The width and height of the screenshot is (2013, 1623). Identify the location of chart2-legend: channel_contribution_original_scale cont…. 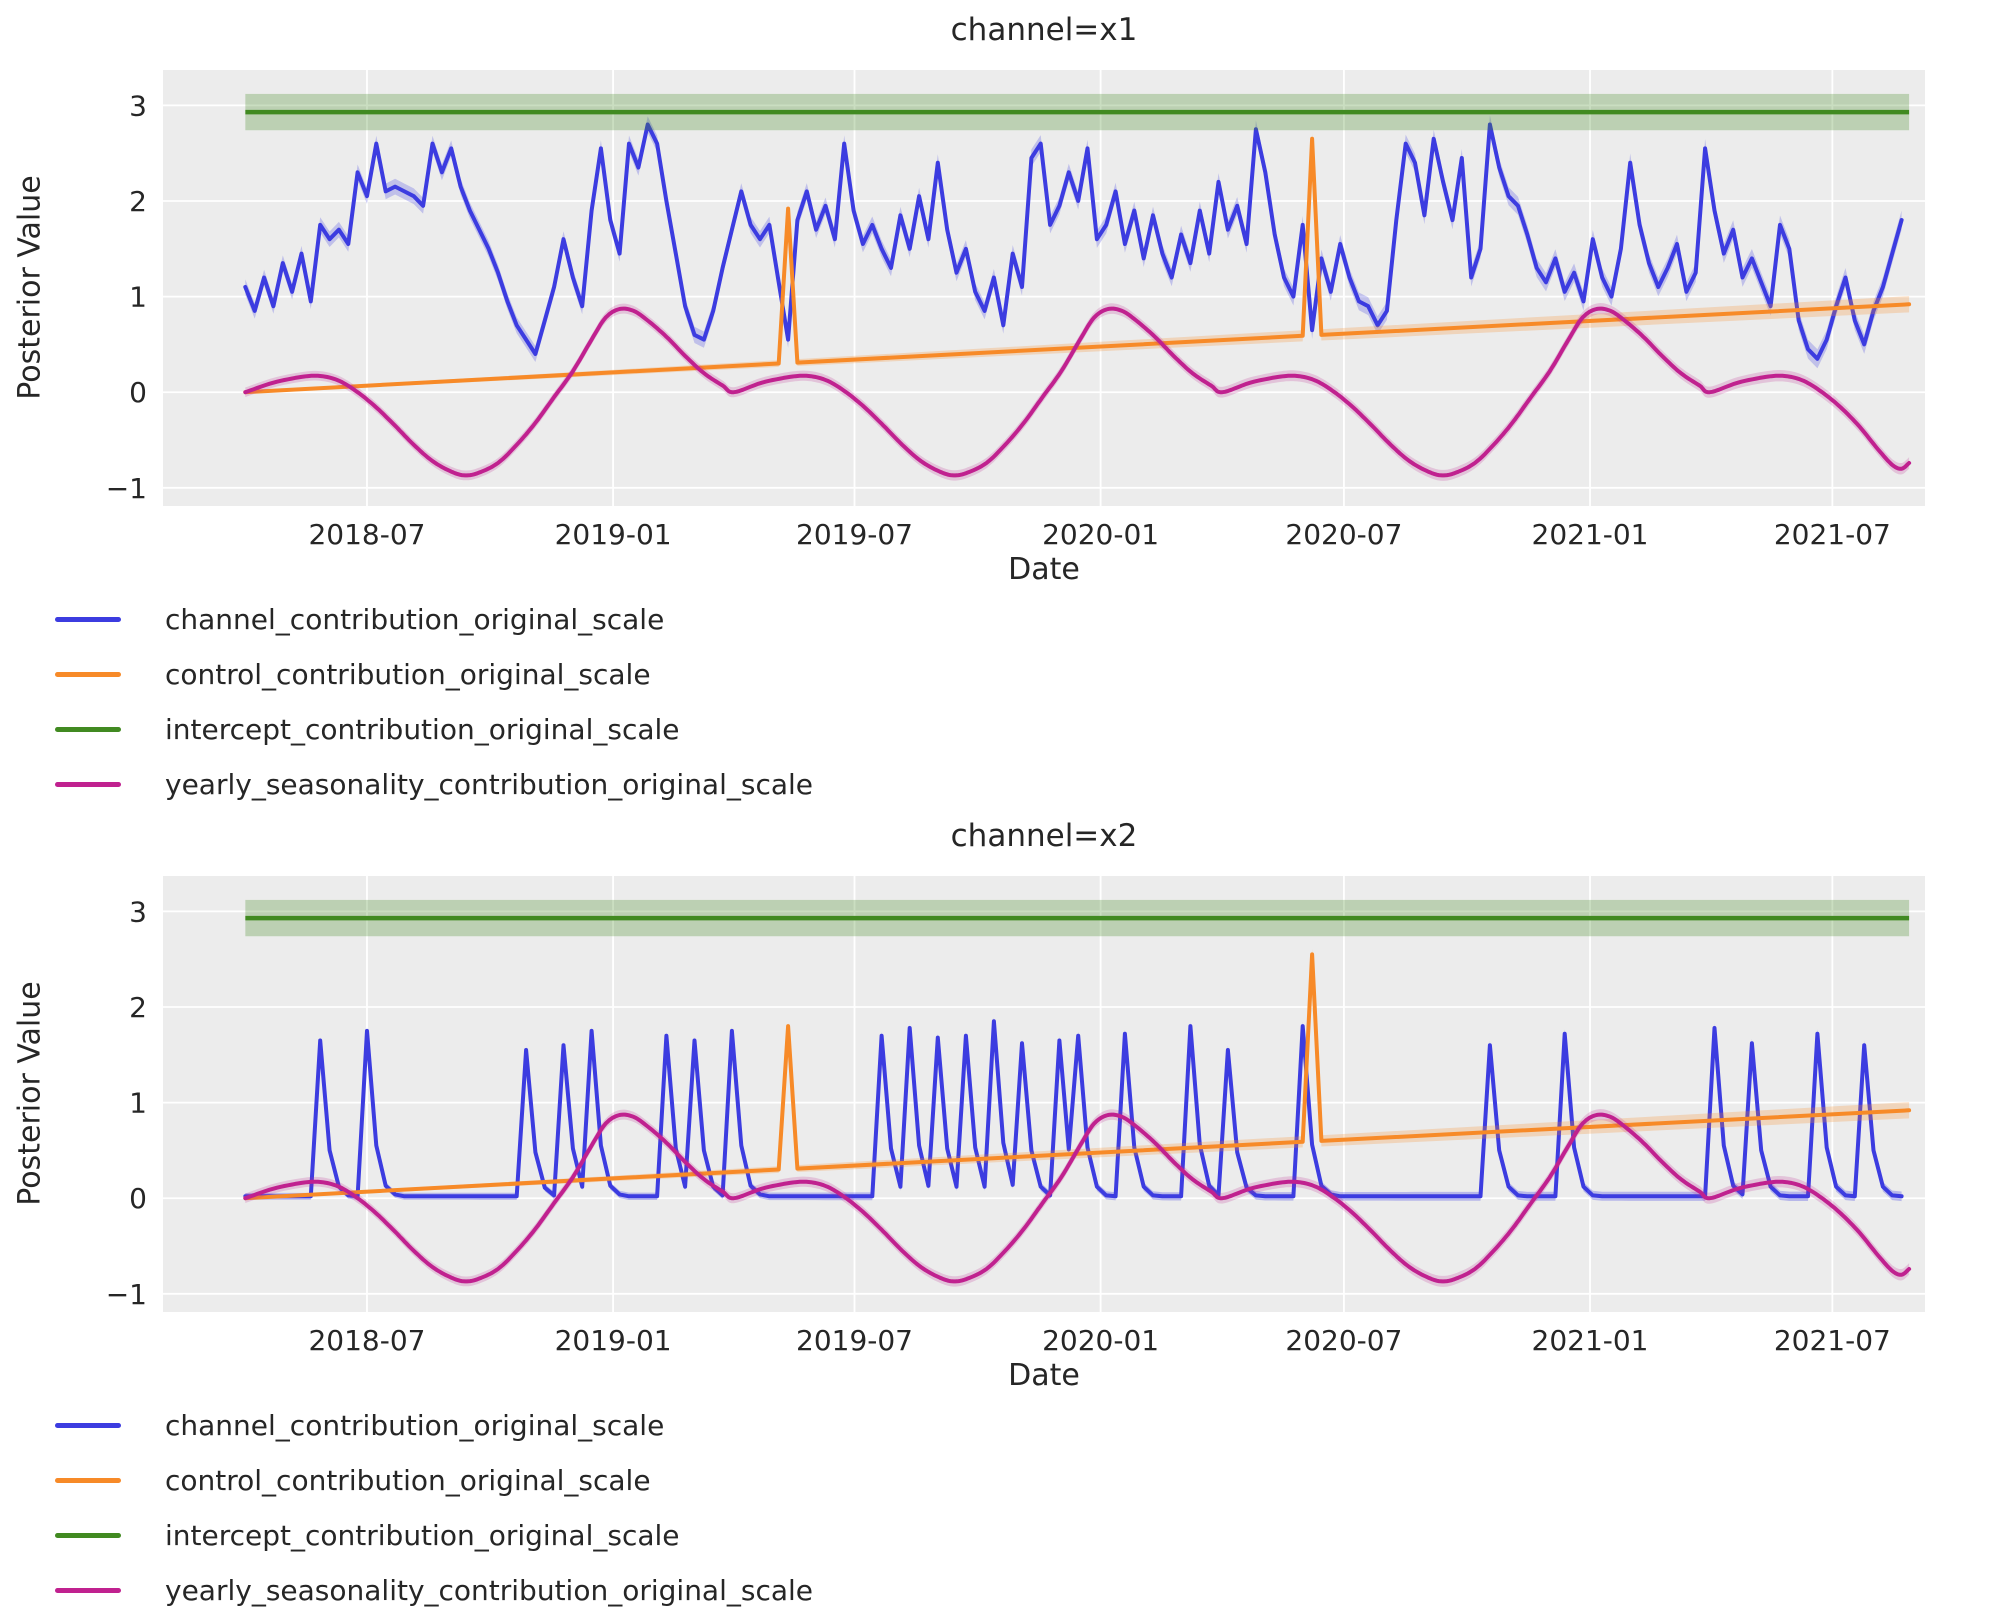
(434, 1508).